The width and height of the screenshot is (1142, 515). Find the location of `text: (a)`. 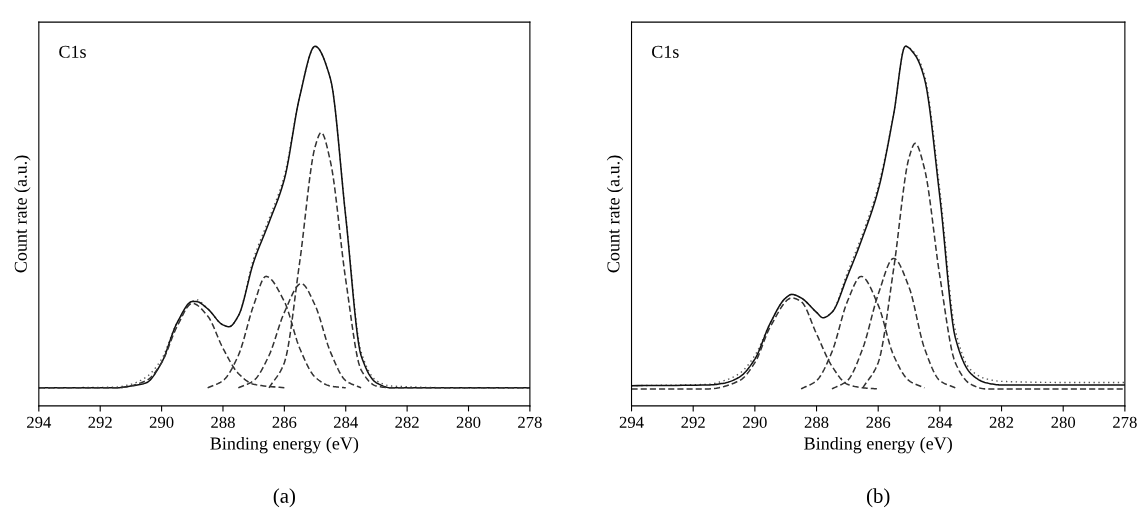

text: (a) is located at coordinates (284, 498).